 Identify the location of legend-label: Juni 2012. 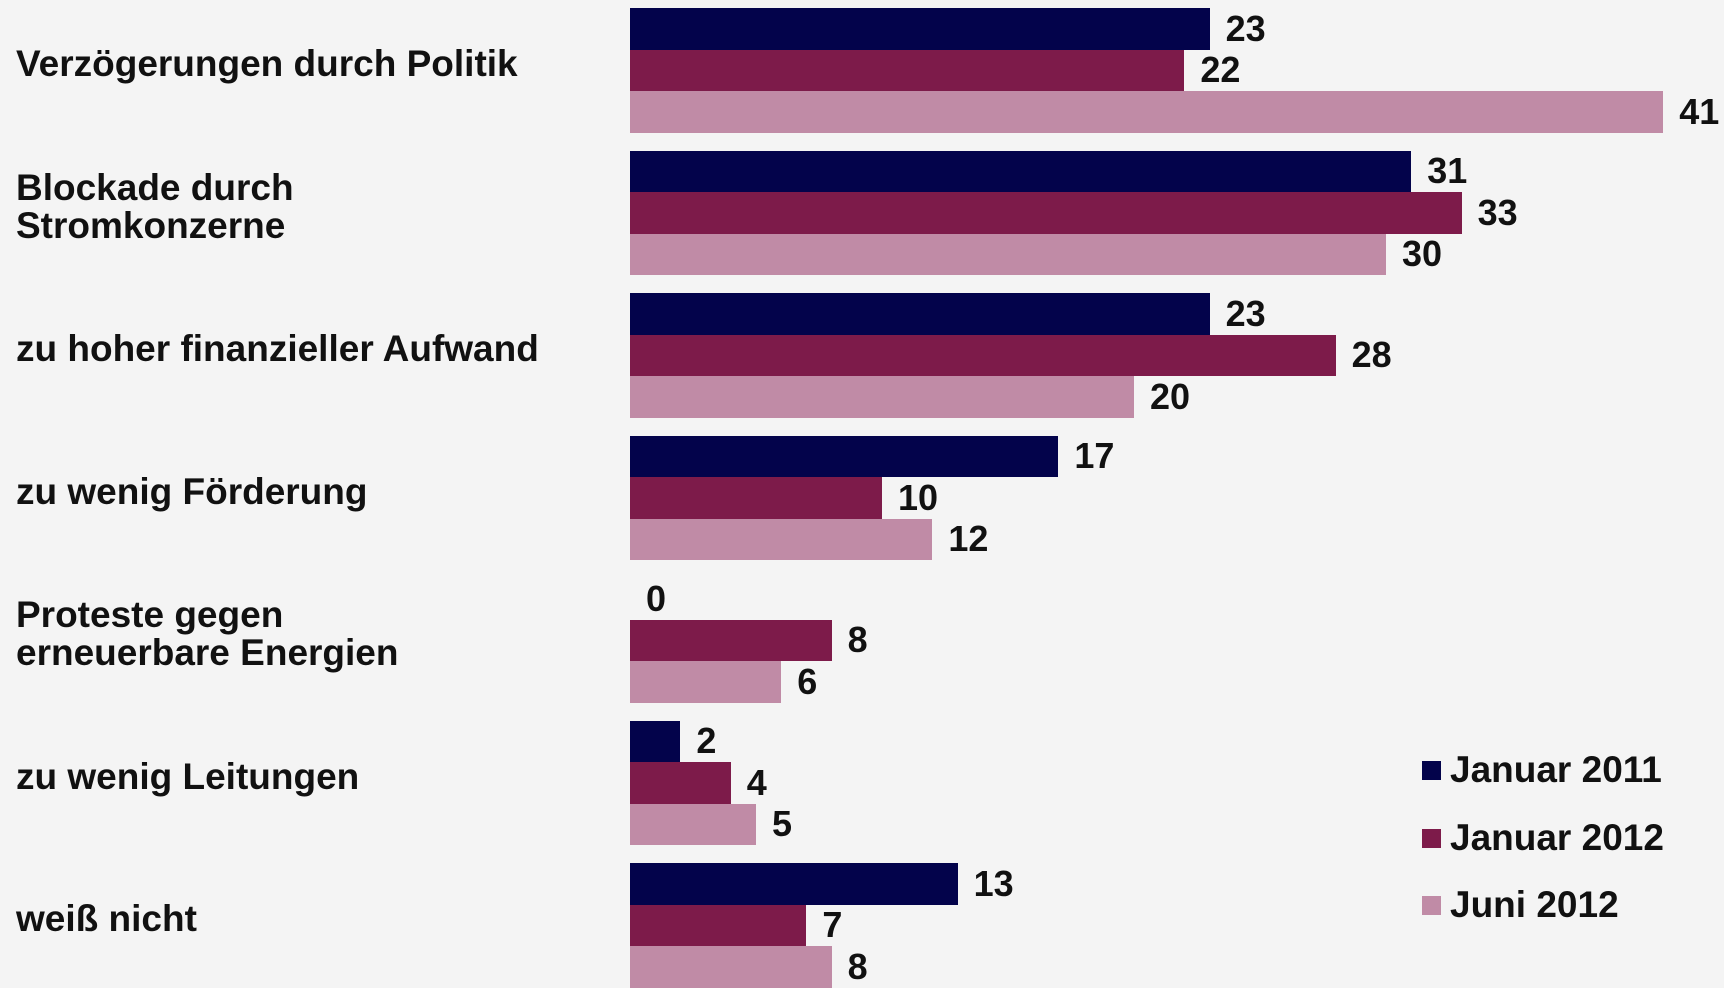
(1534, 904).